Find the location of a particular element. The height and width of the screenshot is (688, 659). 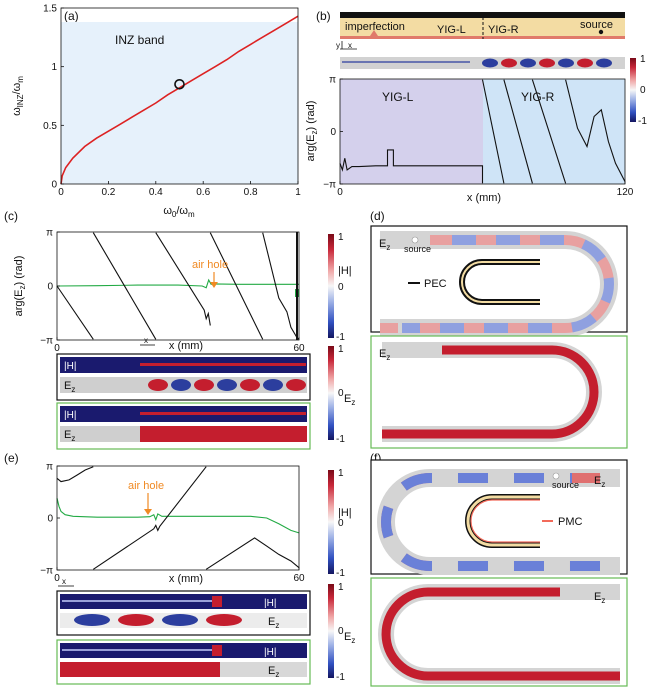

a-xtick-label: 0.2 is located at coordinates (108, 192).